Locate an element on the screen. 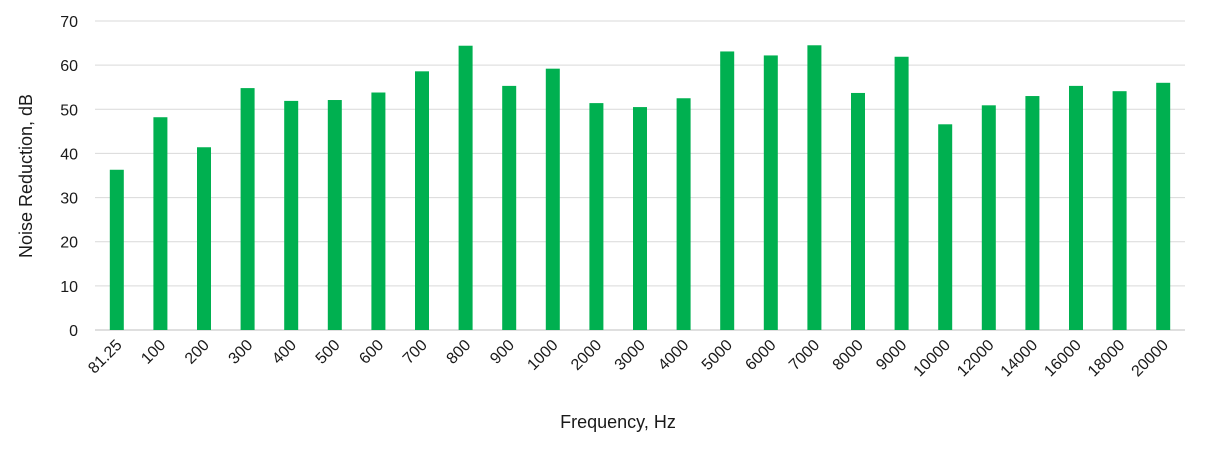  x-tick-label: 12000 is located at coordinates (976, 359).